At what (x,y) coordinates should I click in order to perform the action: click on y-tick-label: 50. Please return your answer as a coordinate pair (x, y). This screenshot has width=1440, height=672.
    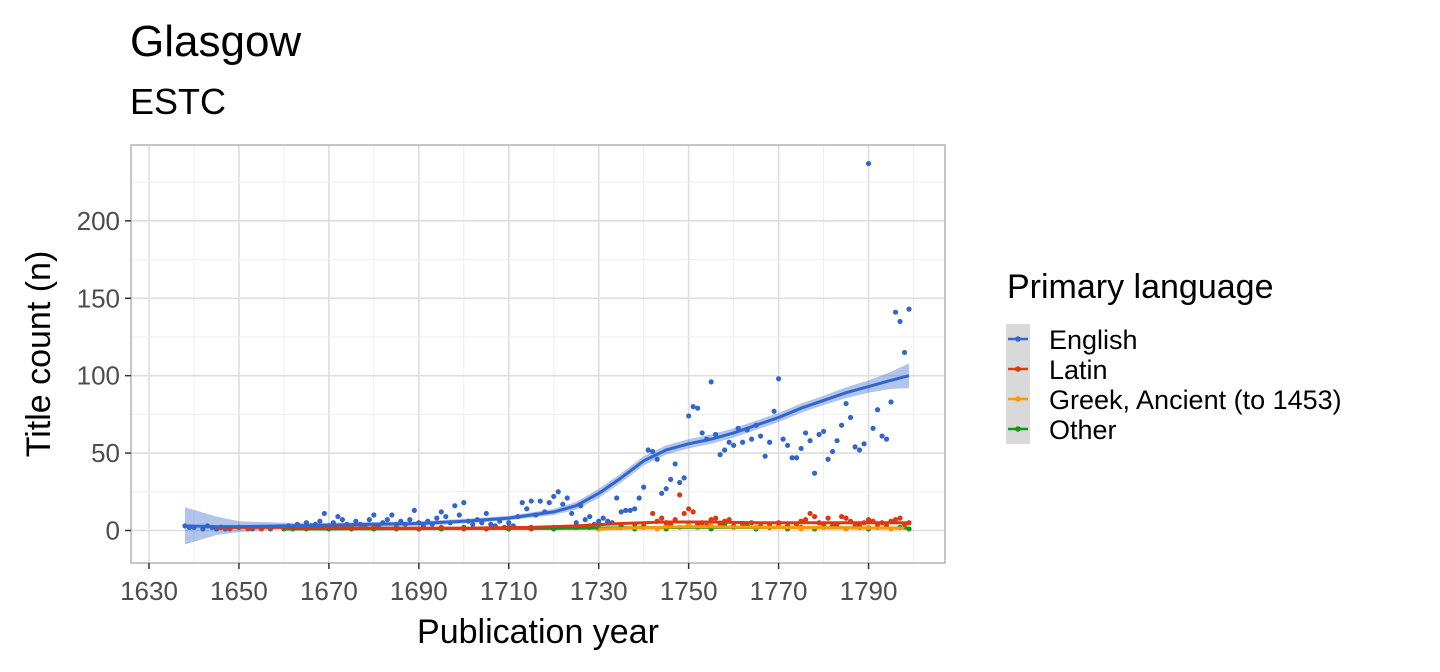
    Looking at the image, I should click on (105, 453).